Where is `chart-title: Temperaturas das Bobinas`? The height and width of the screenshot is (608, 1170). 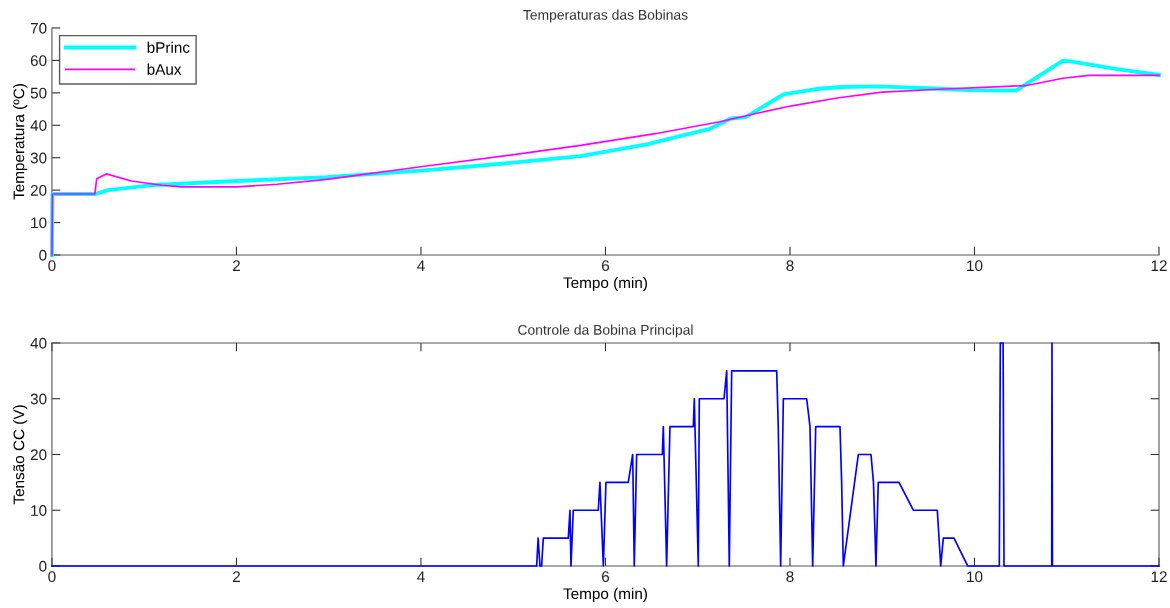
chart-title: Temperaturas das Bobinas is located at coordinates (605, 16).